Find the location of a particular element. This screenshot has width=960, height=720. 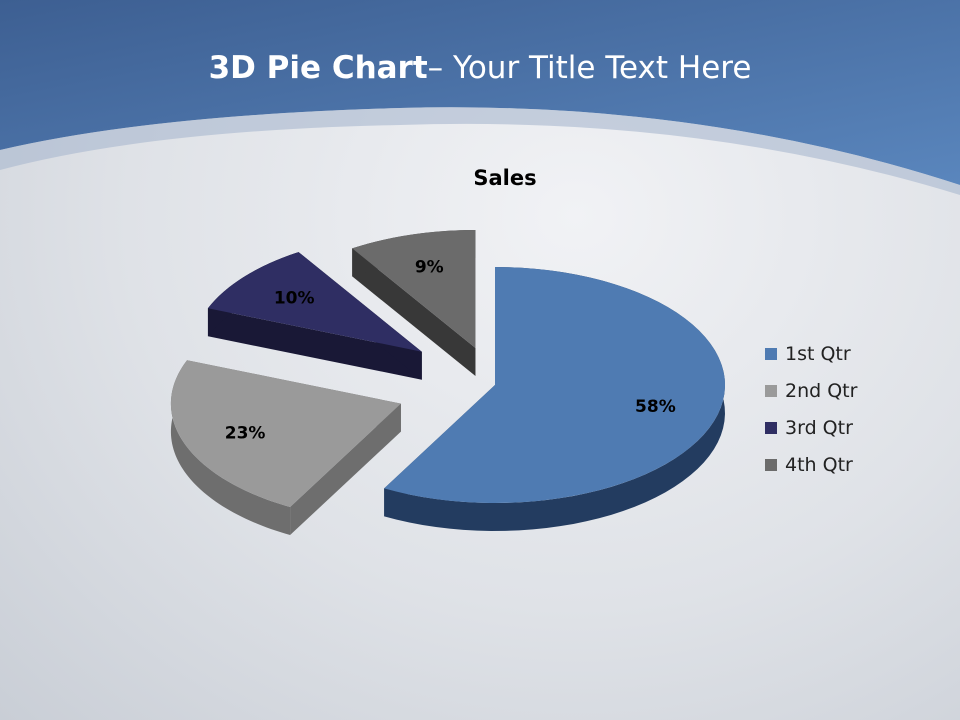

pie-slice-3rd-qtr is located at coordinates (314, 302).